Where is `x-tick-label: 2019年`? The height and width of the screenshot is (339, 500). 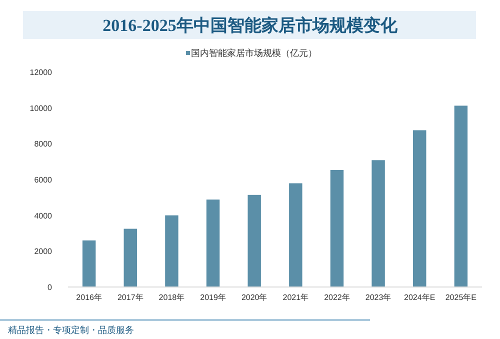
x-tick-label: 2019年 is located at coordinates (213, 297).